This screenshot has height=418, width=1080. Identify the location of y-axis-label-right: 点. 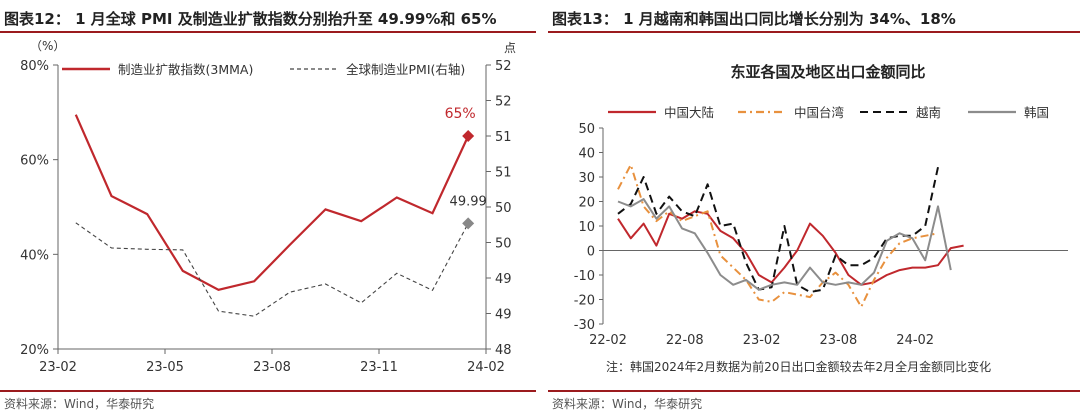
(510, 48).